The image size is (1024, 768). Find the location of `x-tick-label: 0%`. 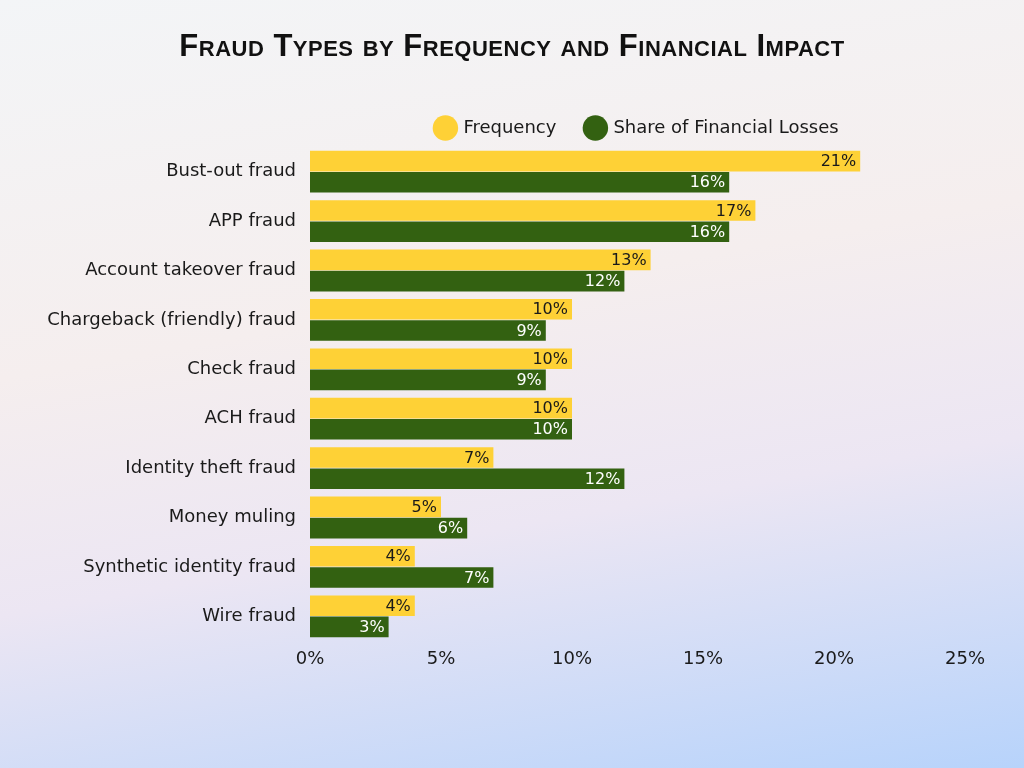

x-tick-label: 0% is located at coordinates (310, 658).